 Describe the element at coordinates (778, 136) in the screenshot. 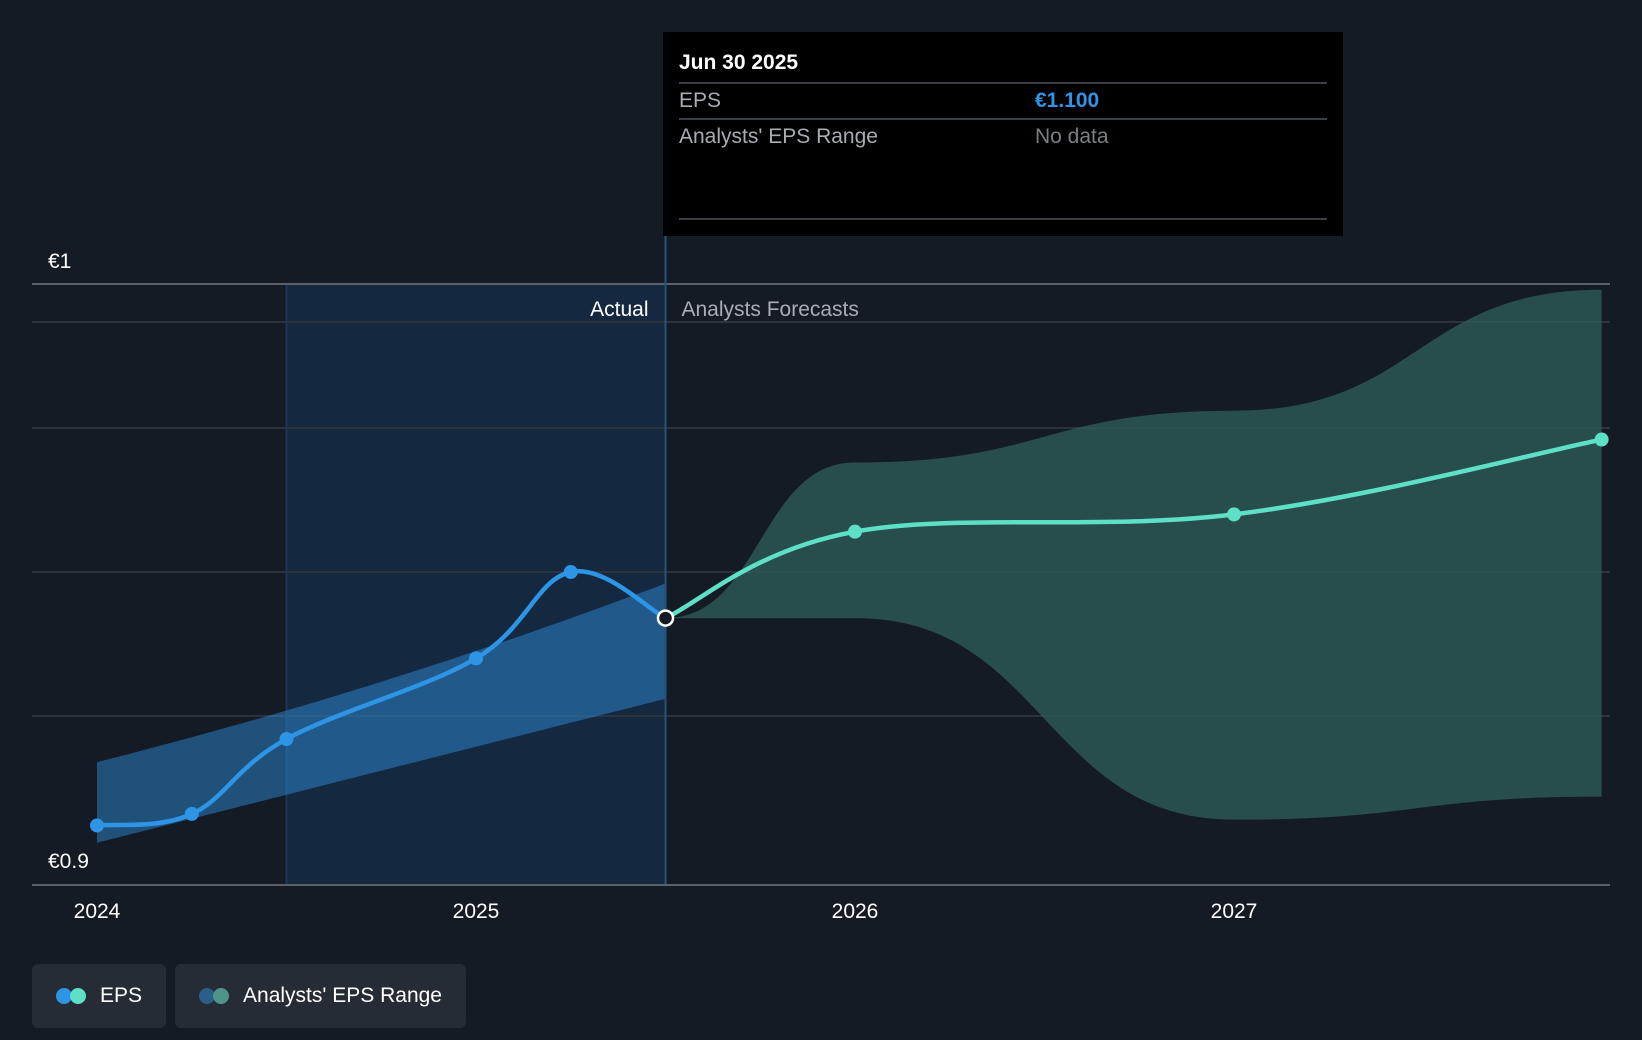

I see `tooltip-range-label: Analysts' EPS Range` at that location.